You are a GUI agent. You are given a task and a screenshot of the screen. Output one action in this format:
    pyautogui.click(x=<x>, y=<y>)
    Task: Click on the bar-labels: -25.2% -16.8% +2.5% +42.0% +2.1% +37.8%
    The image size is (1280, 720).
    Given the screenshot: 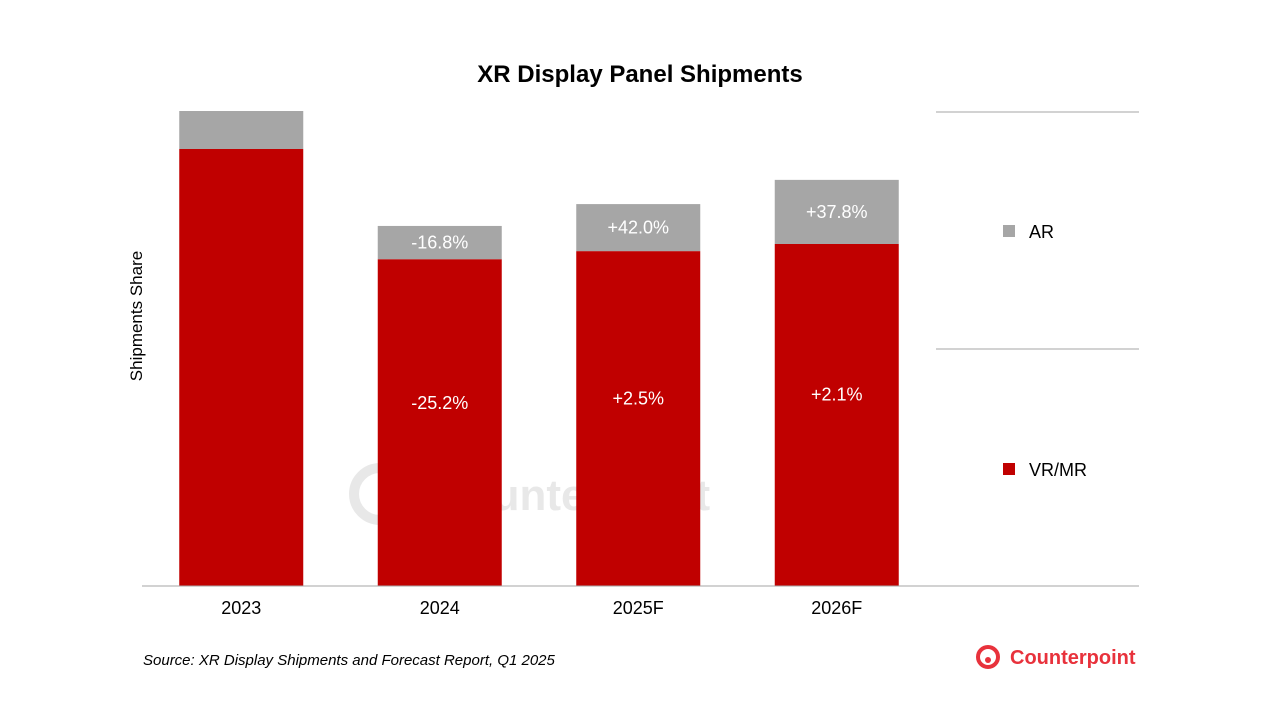 What is the action you would take?
    pyautogui.click(x=639, y=307)
    